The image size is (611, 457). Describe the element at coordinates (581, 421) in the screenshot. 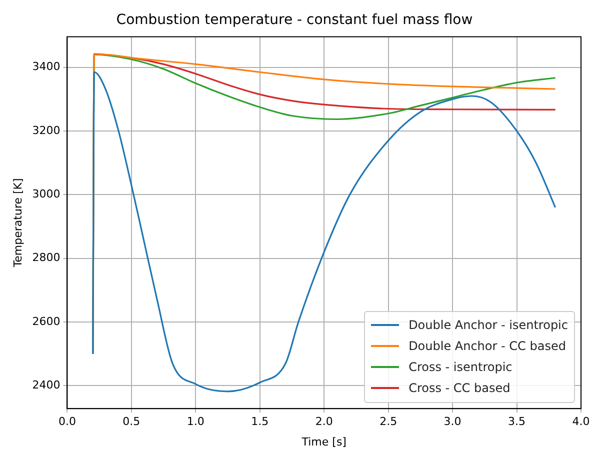

I see `x-tick-label: 4.0` at that location.